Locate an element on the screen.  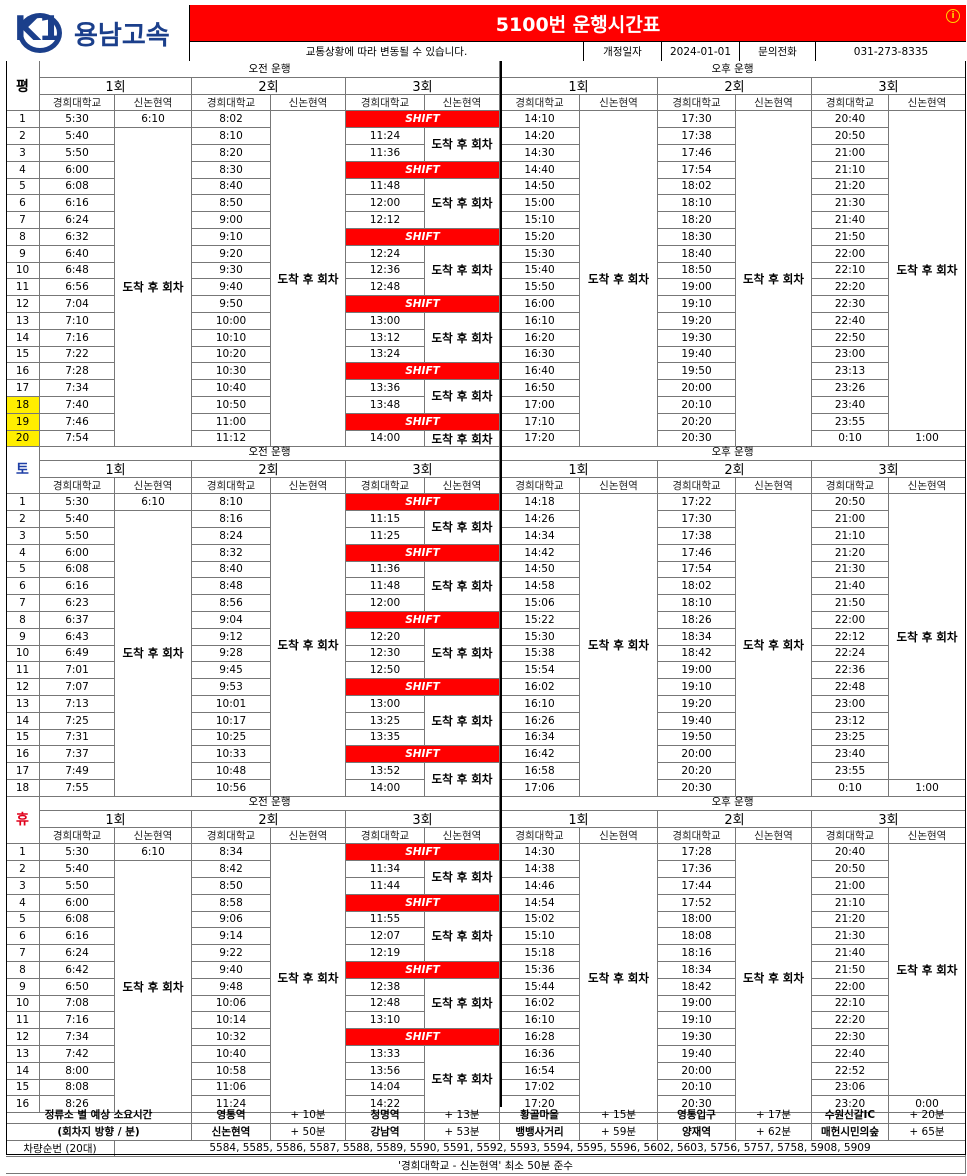
row-number: 11 is located at coordinates (23, 288).